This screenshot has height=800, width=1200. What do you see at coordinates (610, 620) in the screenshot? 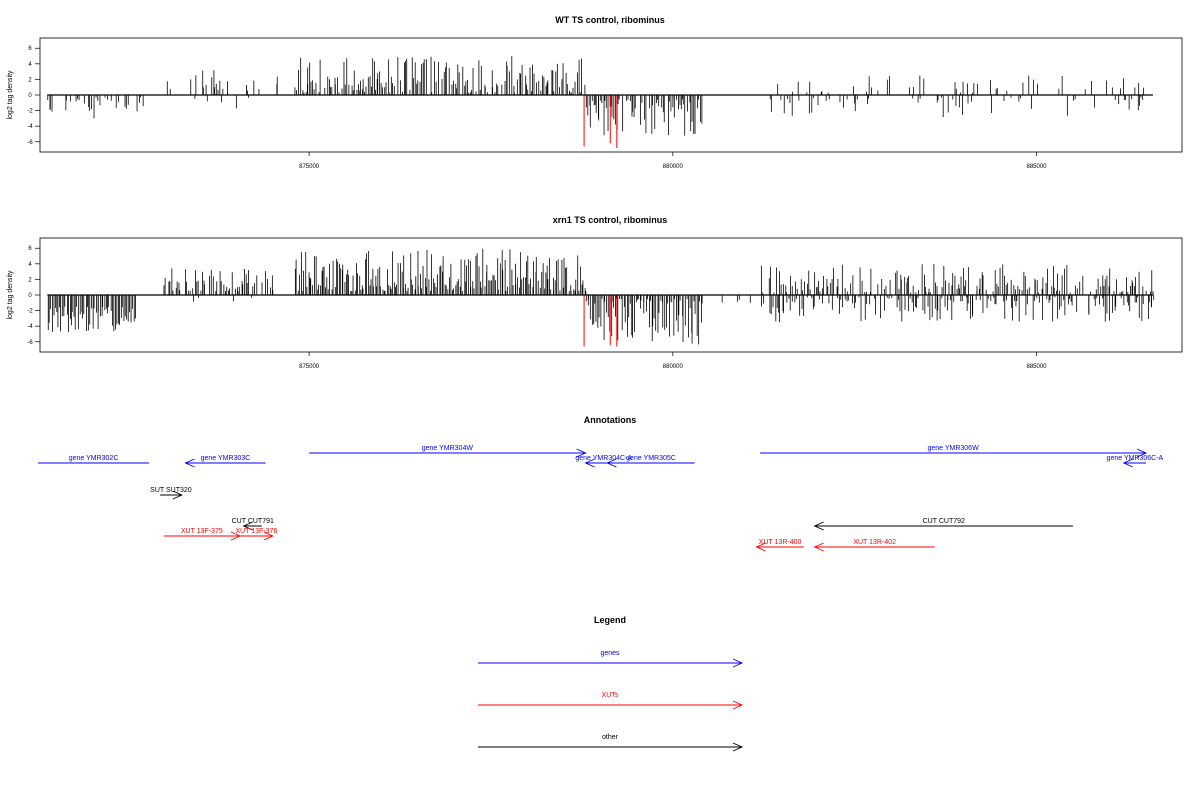
I see `legend-title: Legend` at bounding box center [610, 620].